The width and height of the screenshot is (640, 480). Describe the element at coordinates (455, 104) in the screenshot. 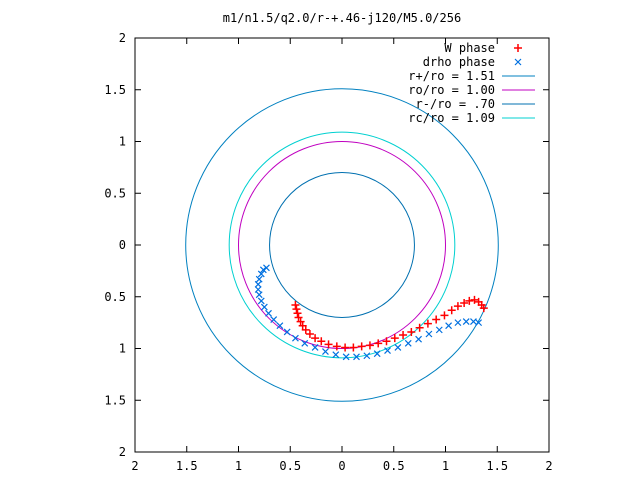

I see `legend-label: r-/ro = .70` at that location.